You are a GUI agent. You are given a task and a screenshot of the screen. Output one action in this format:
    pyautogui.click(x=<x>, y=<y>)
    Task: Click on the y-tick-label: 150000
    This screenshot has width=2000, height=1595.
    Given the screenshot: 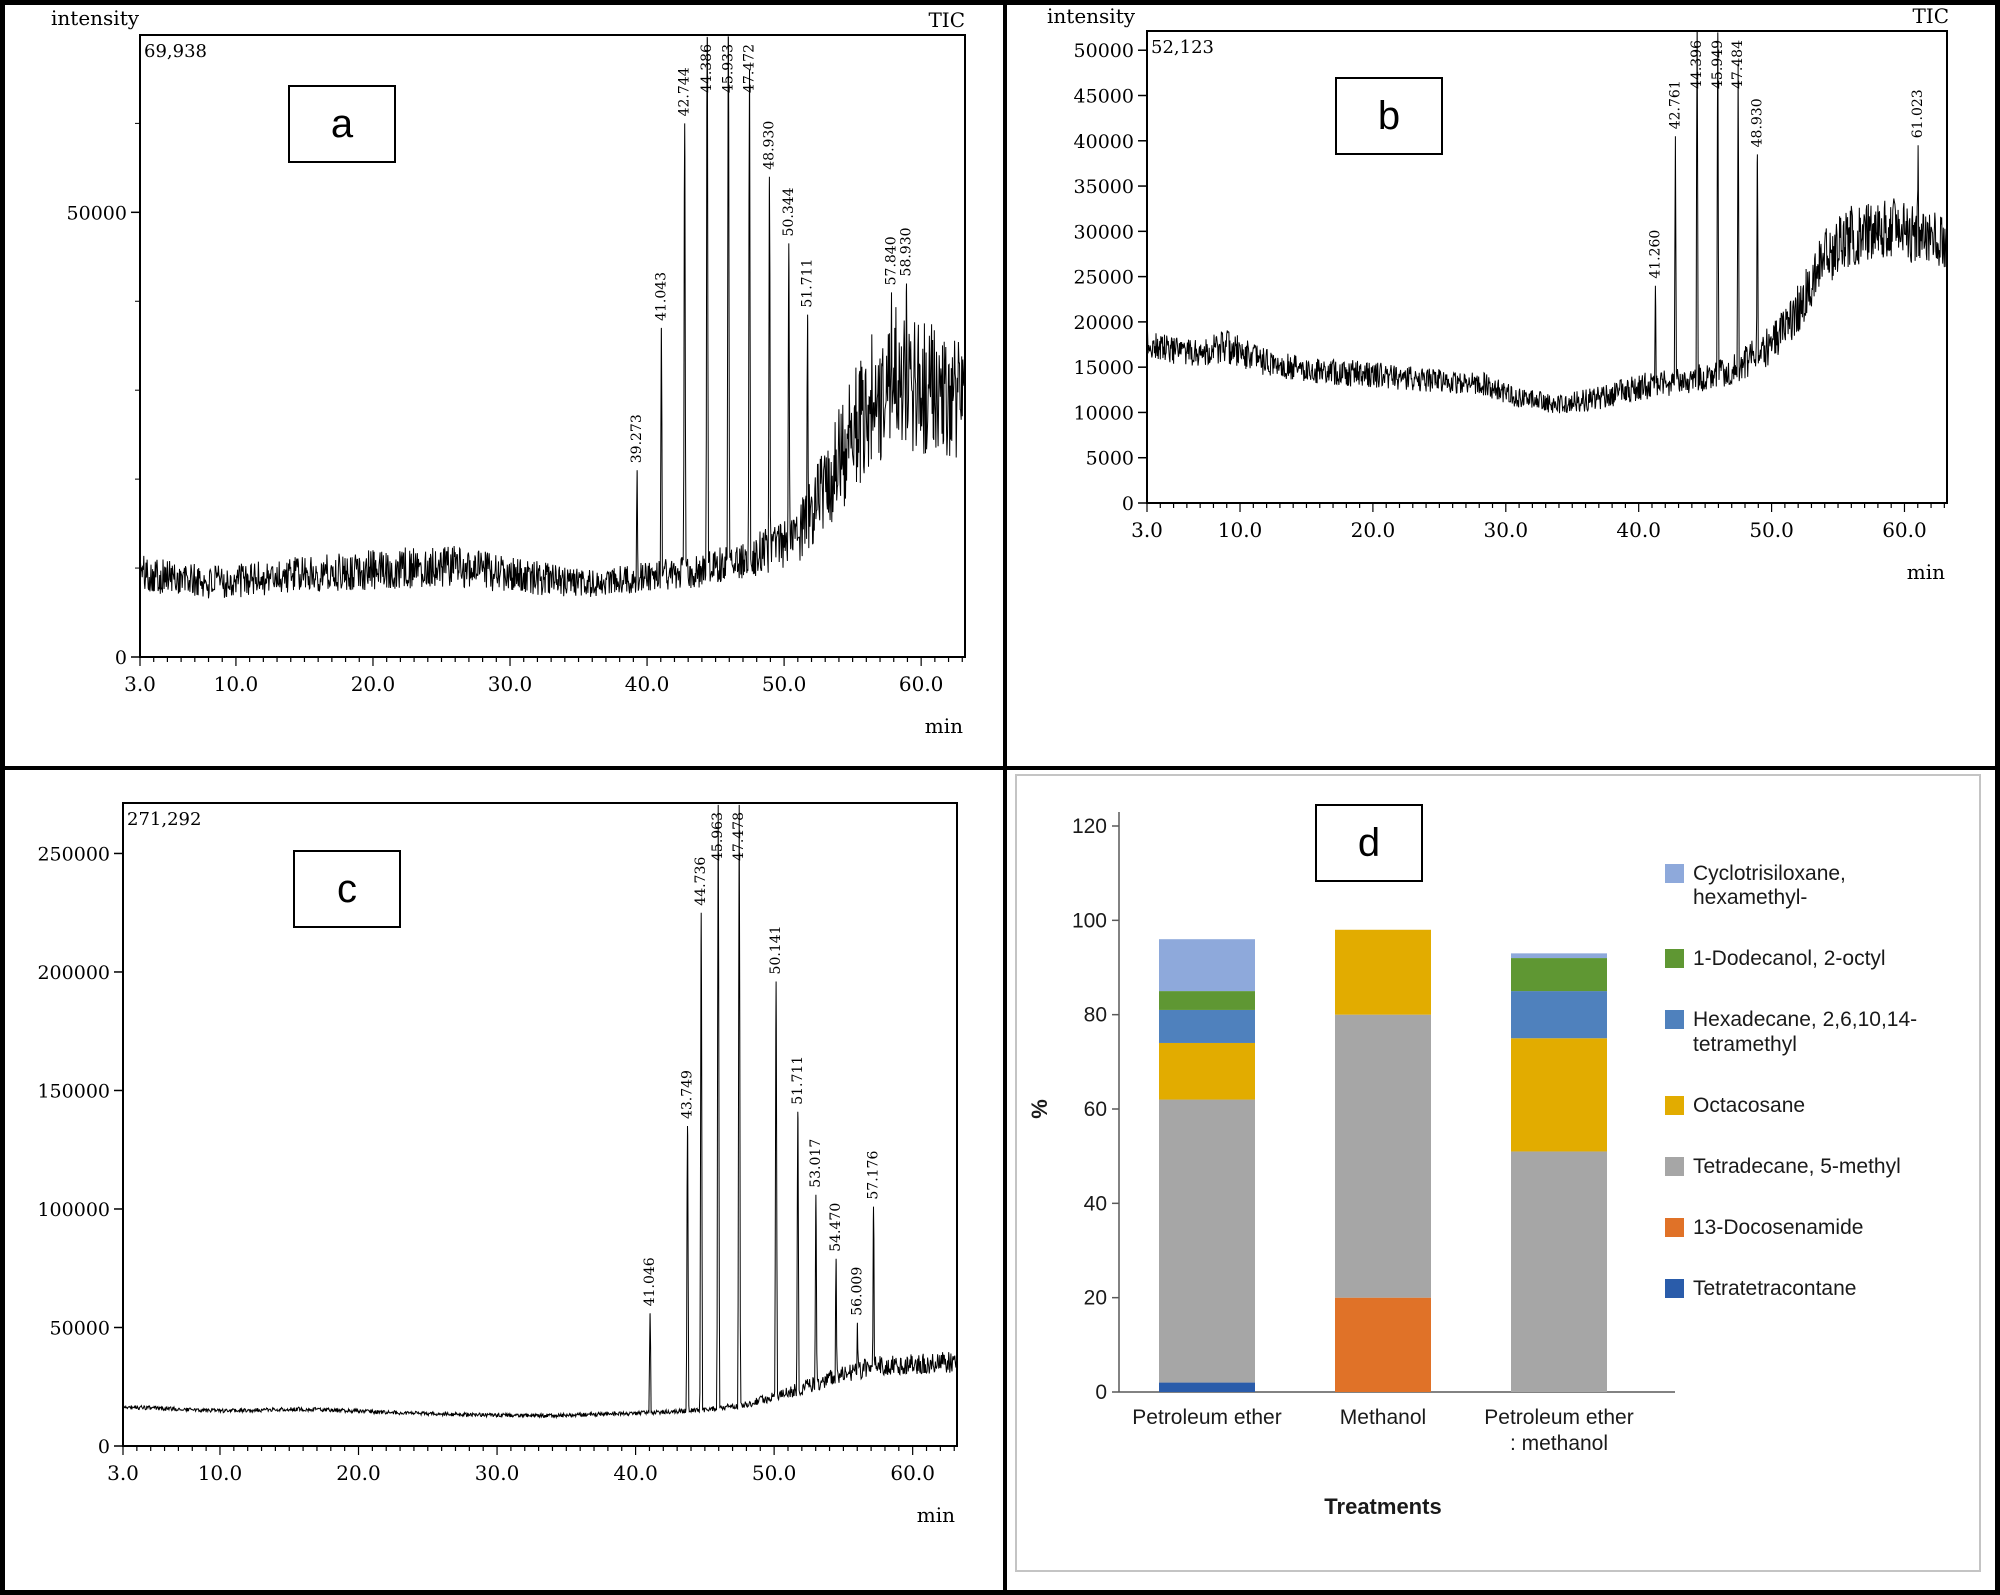 What is the action you would take?
    pyautogui.click(x=73, y=1091)
    